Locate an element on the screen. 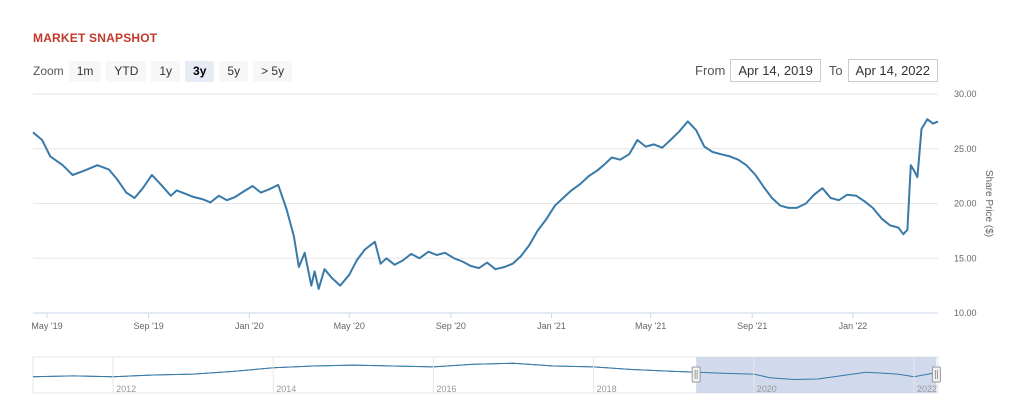 The height and width of the screenshot is (403, 1024). zoom-1y-button: 1y is located at coordinates (166, 71).